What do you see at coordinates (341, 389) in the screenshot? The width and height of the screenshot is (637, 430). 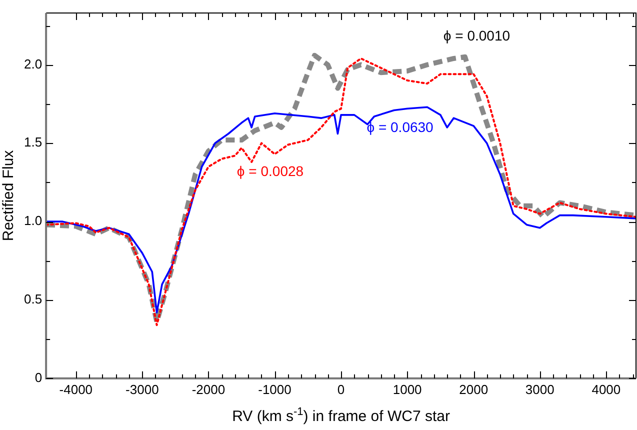 I see `x-tick-label: 0` at bounding box center [341, 389].